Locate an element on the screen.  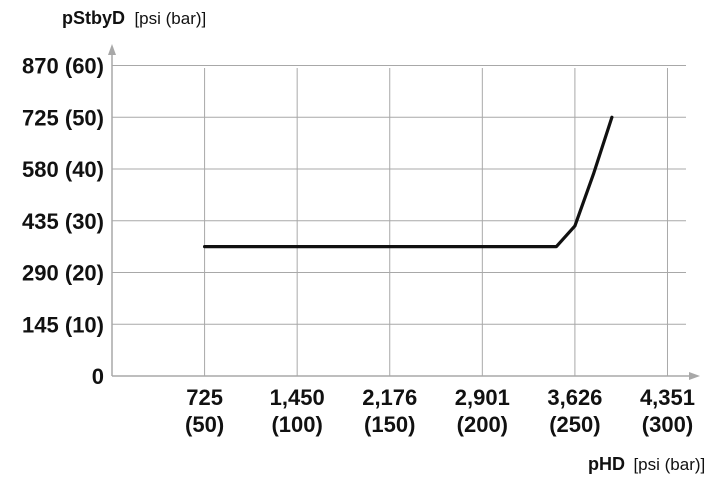
x-tick-label-psi: 725 is located at coordinates (204, 397).